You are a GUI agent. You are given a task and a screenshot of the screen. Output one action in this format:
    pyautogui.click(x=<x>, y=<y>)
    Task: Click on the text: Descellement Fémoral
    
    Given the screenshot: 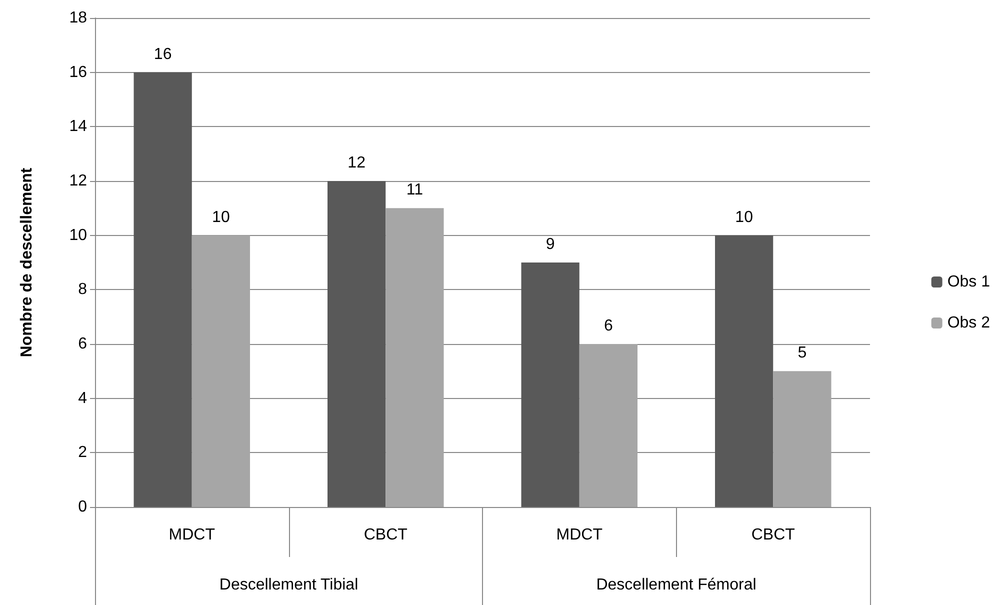 What is the action you would take?
    pyautogui.click(x=676, y=585)
    